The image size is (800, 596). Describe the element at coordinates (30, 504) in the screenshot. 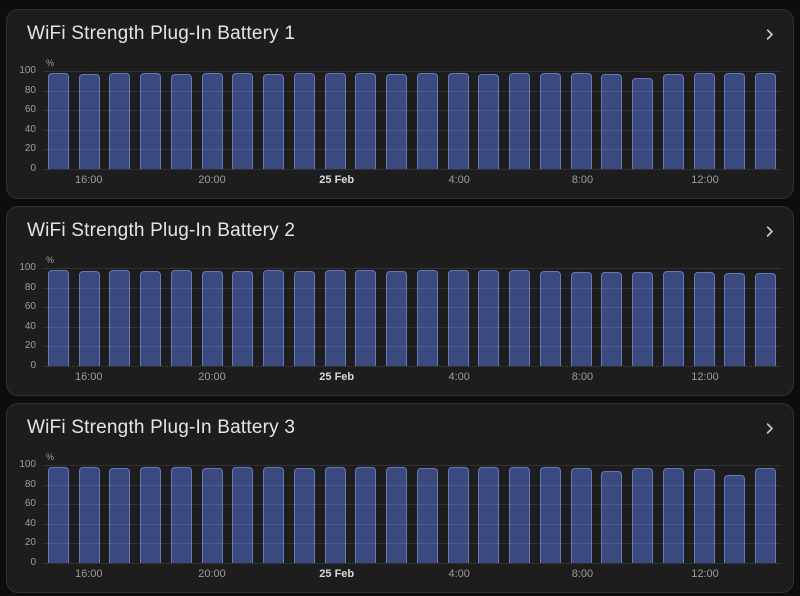

I see `y-axis-tick-label: 60` at that location.